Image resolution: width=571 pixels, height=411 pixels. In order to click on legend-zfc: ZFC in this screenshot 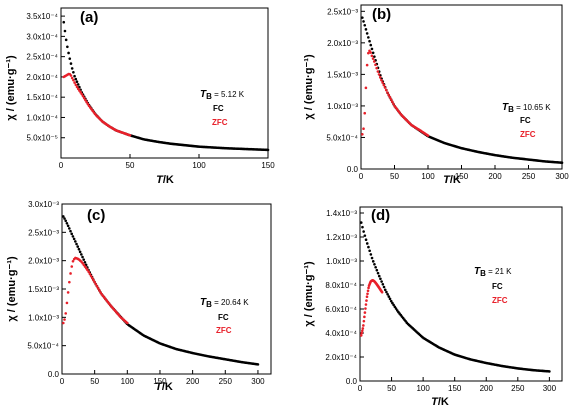, I will do `click(528, 134)`.